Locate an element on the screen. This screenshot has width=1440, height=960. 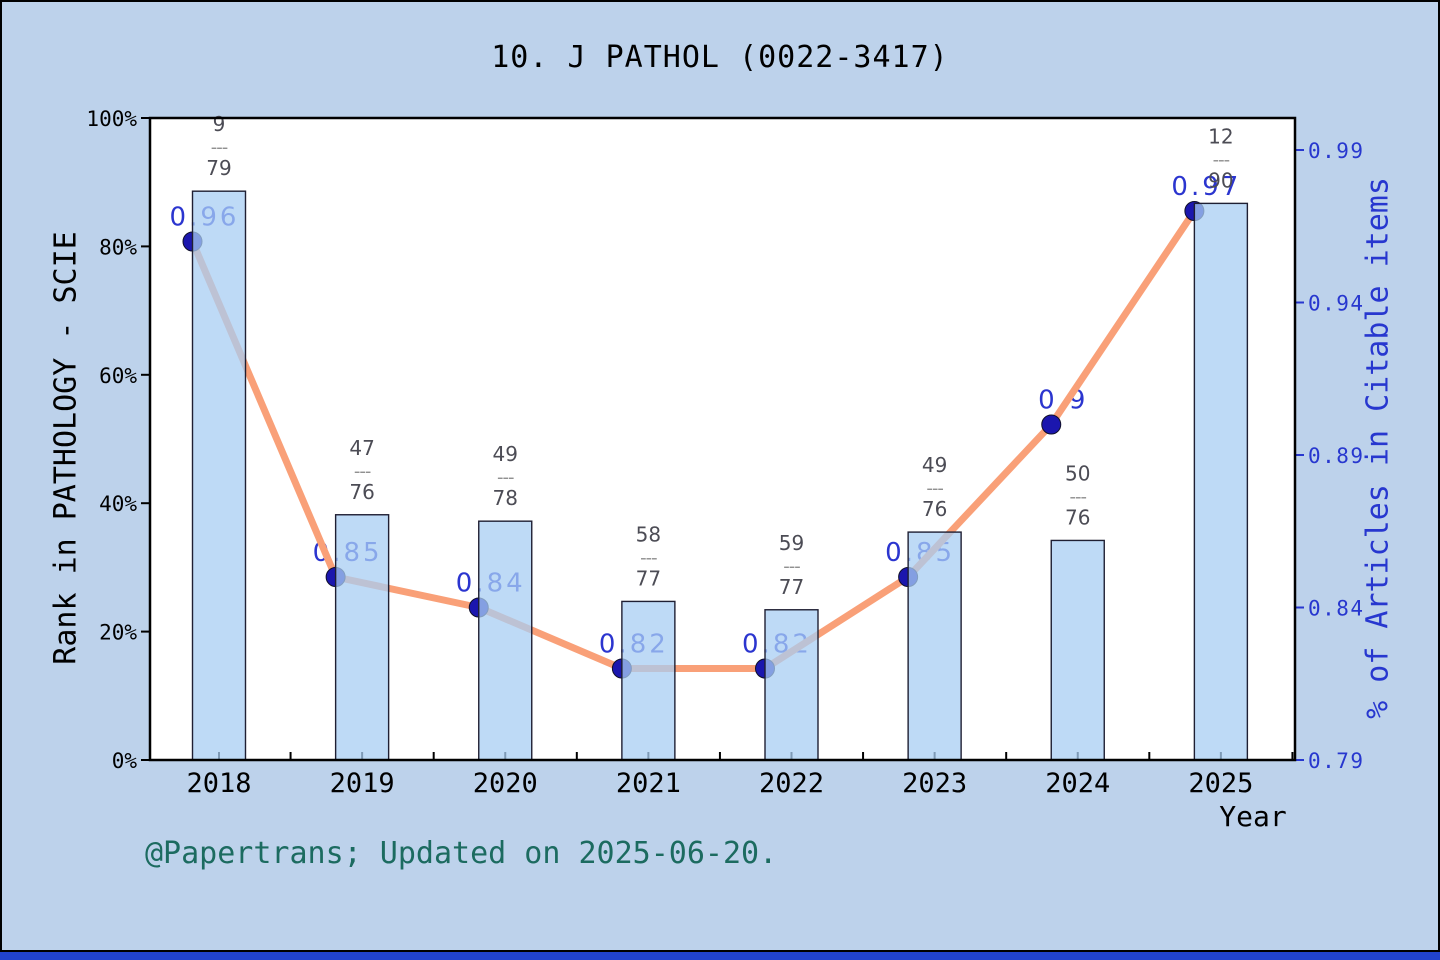
left-axis-tick-label: 0% is located at coordinates (125, 761).